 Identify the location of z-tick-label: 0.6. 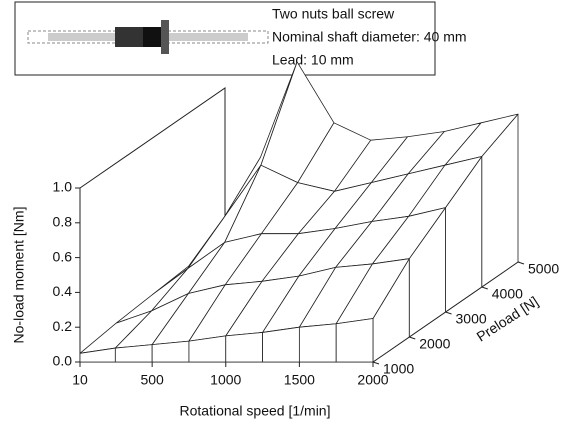
(63, 256).